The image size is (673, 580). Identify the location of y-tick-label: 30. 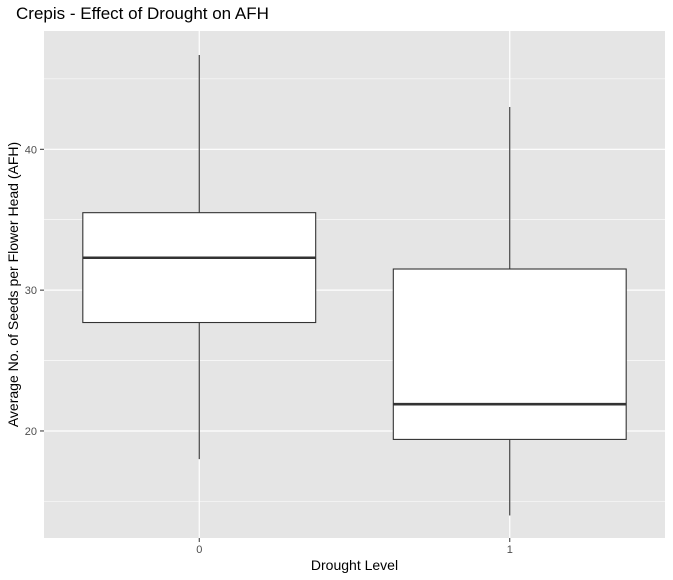
(31, 291).